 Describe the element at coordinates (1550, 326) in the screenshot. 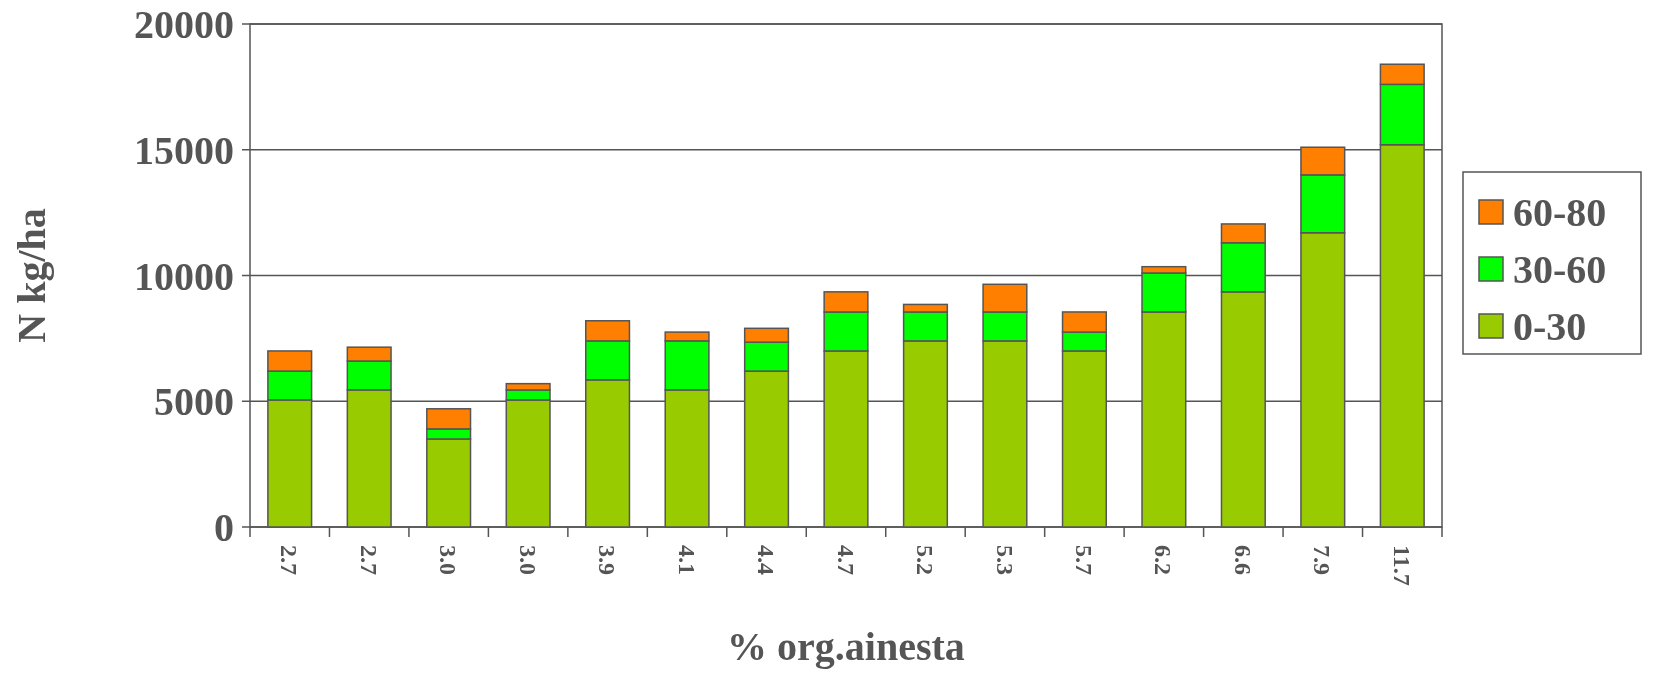

I see `legend-label: 0-30` at that location.